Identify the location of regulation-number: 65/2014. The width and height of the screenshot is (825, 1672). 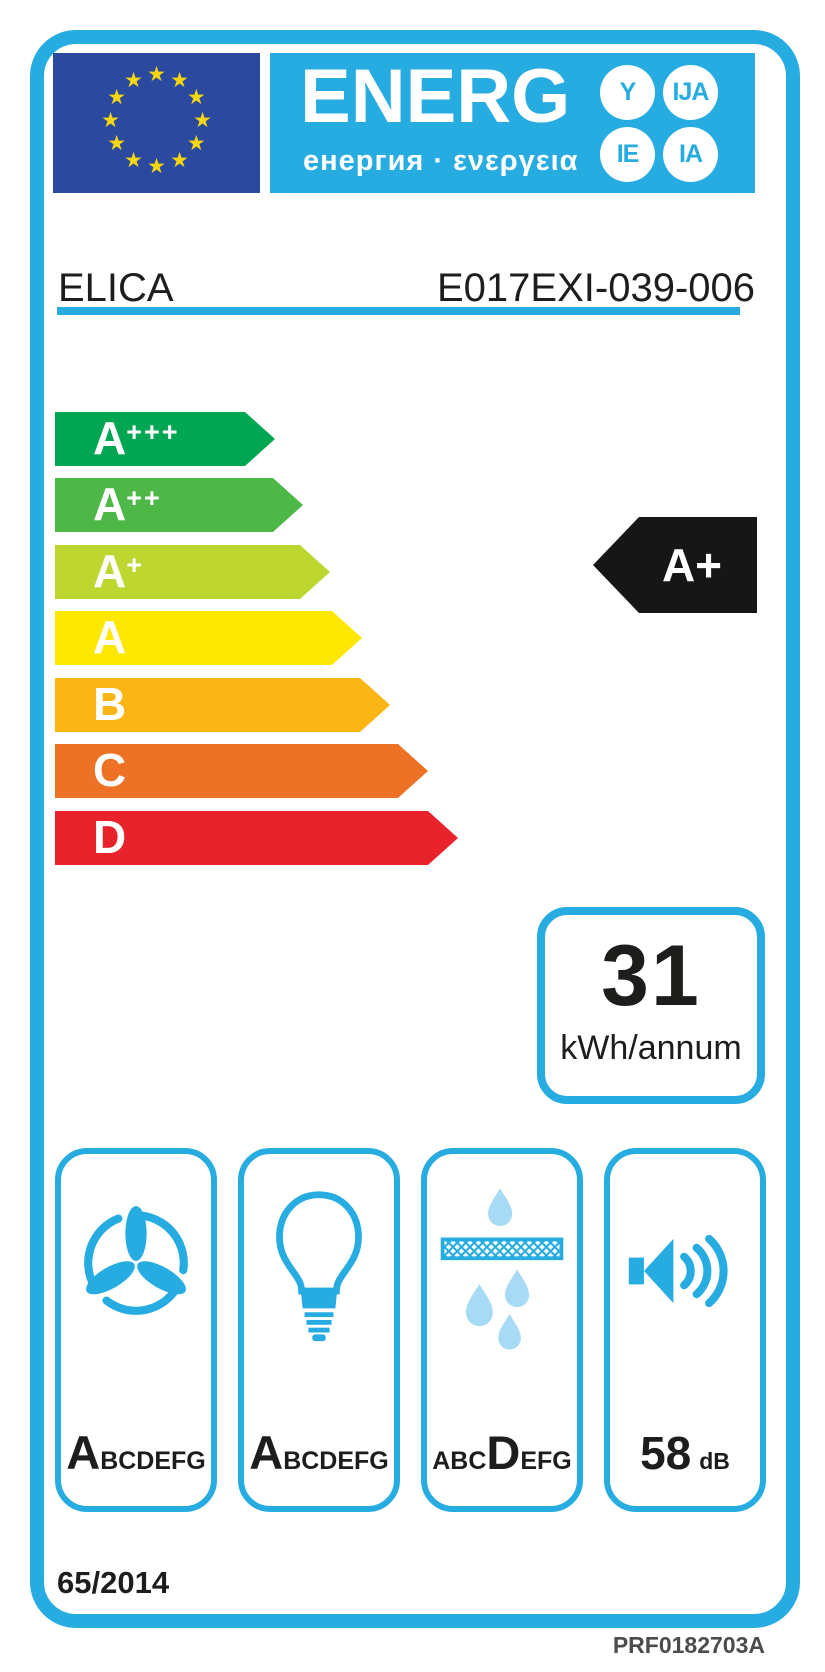
(113, 1582).